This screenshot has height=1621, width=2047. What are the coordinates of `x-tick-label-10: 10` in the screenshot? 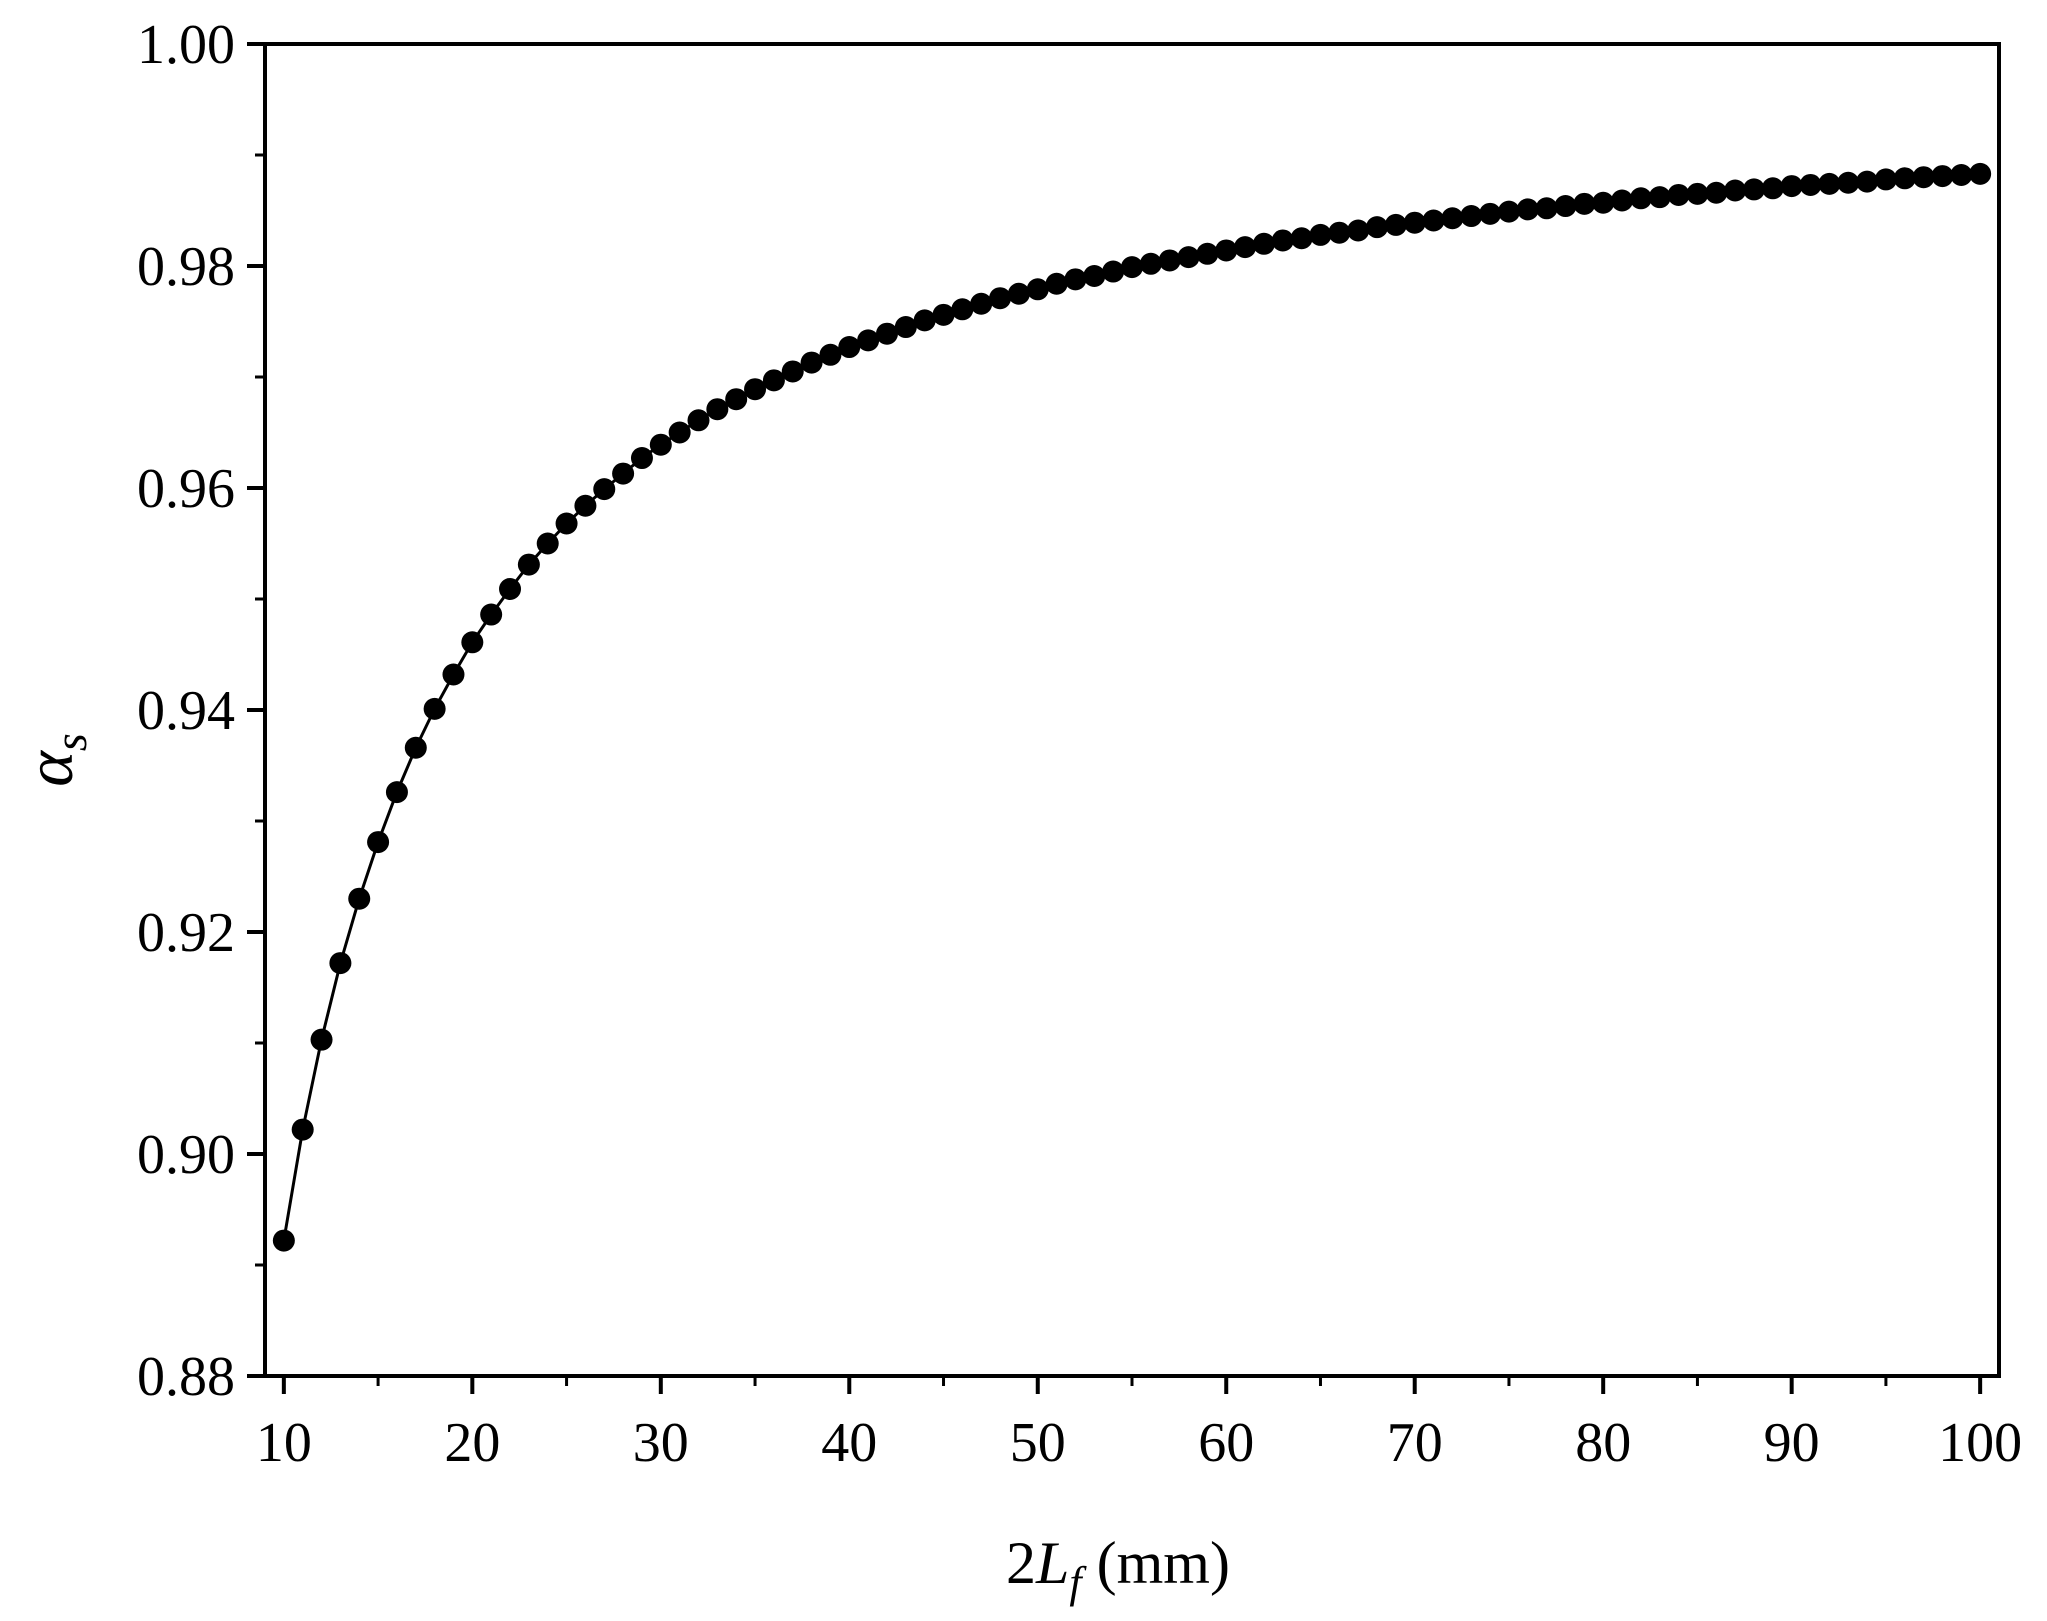 It's located at (284, 1443).